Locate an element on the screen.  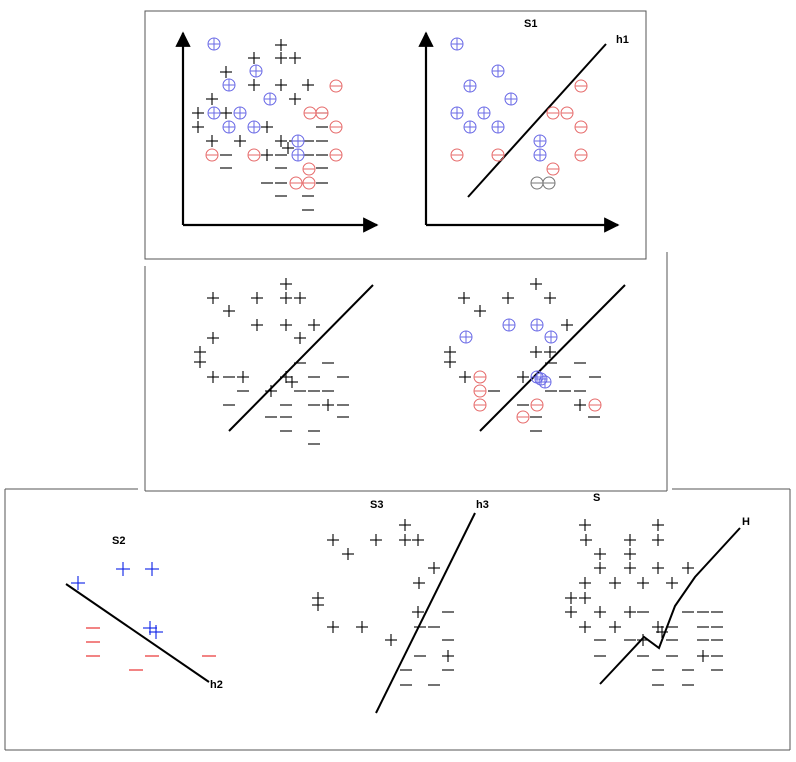
s1-label: S1 is located at coordinates (530, 24).